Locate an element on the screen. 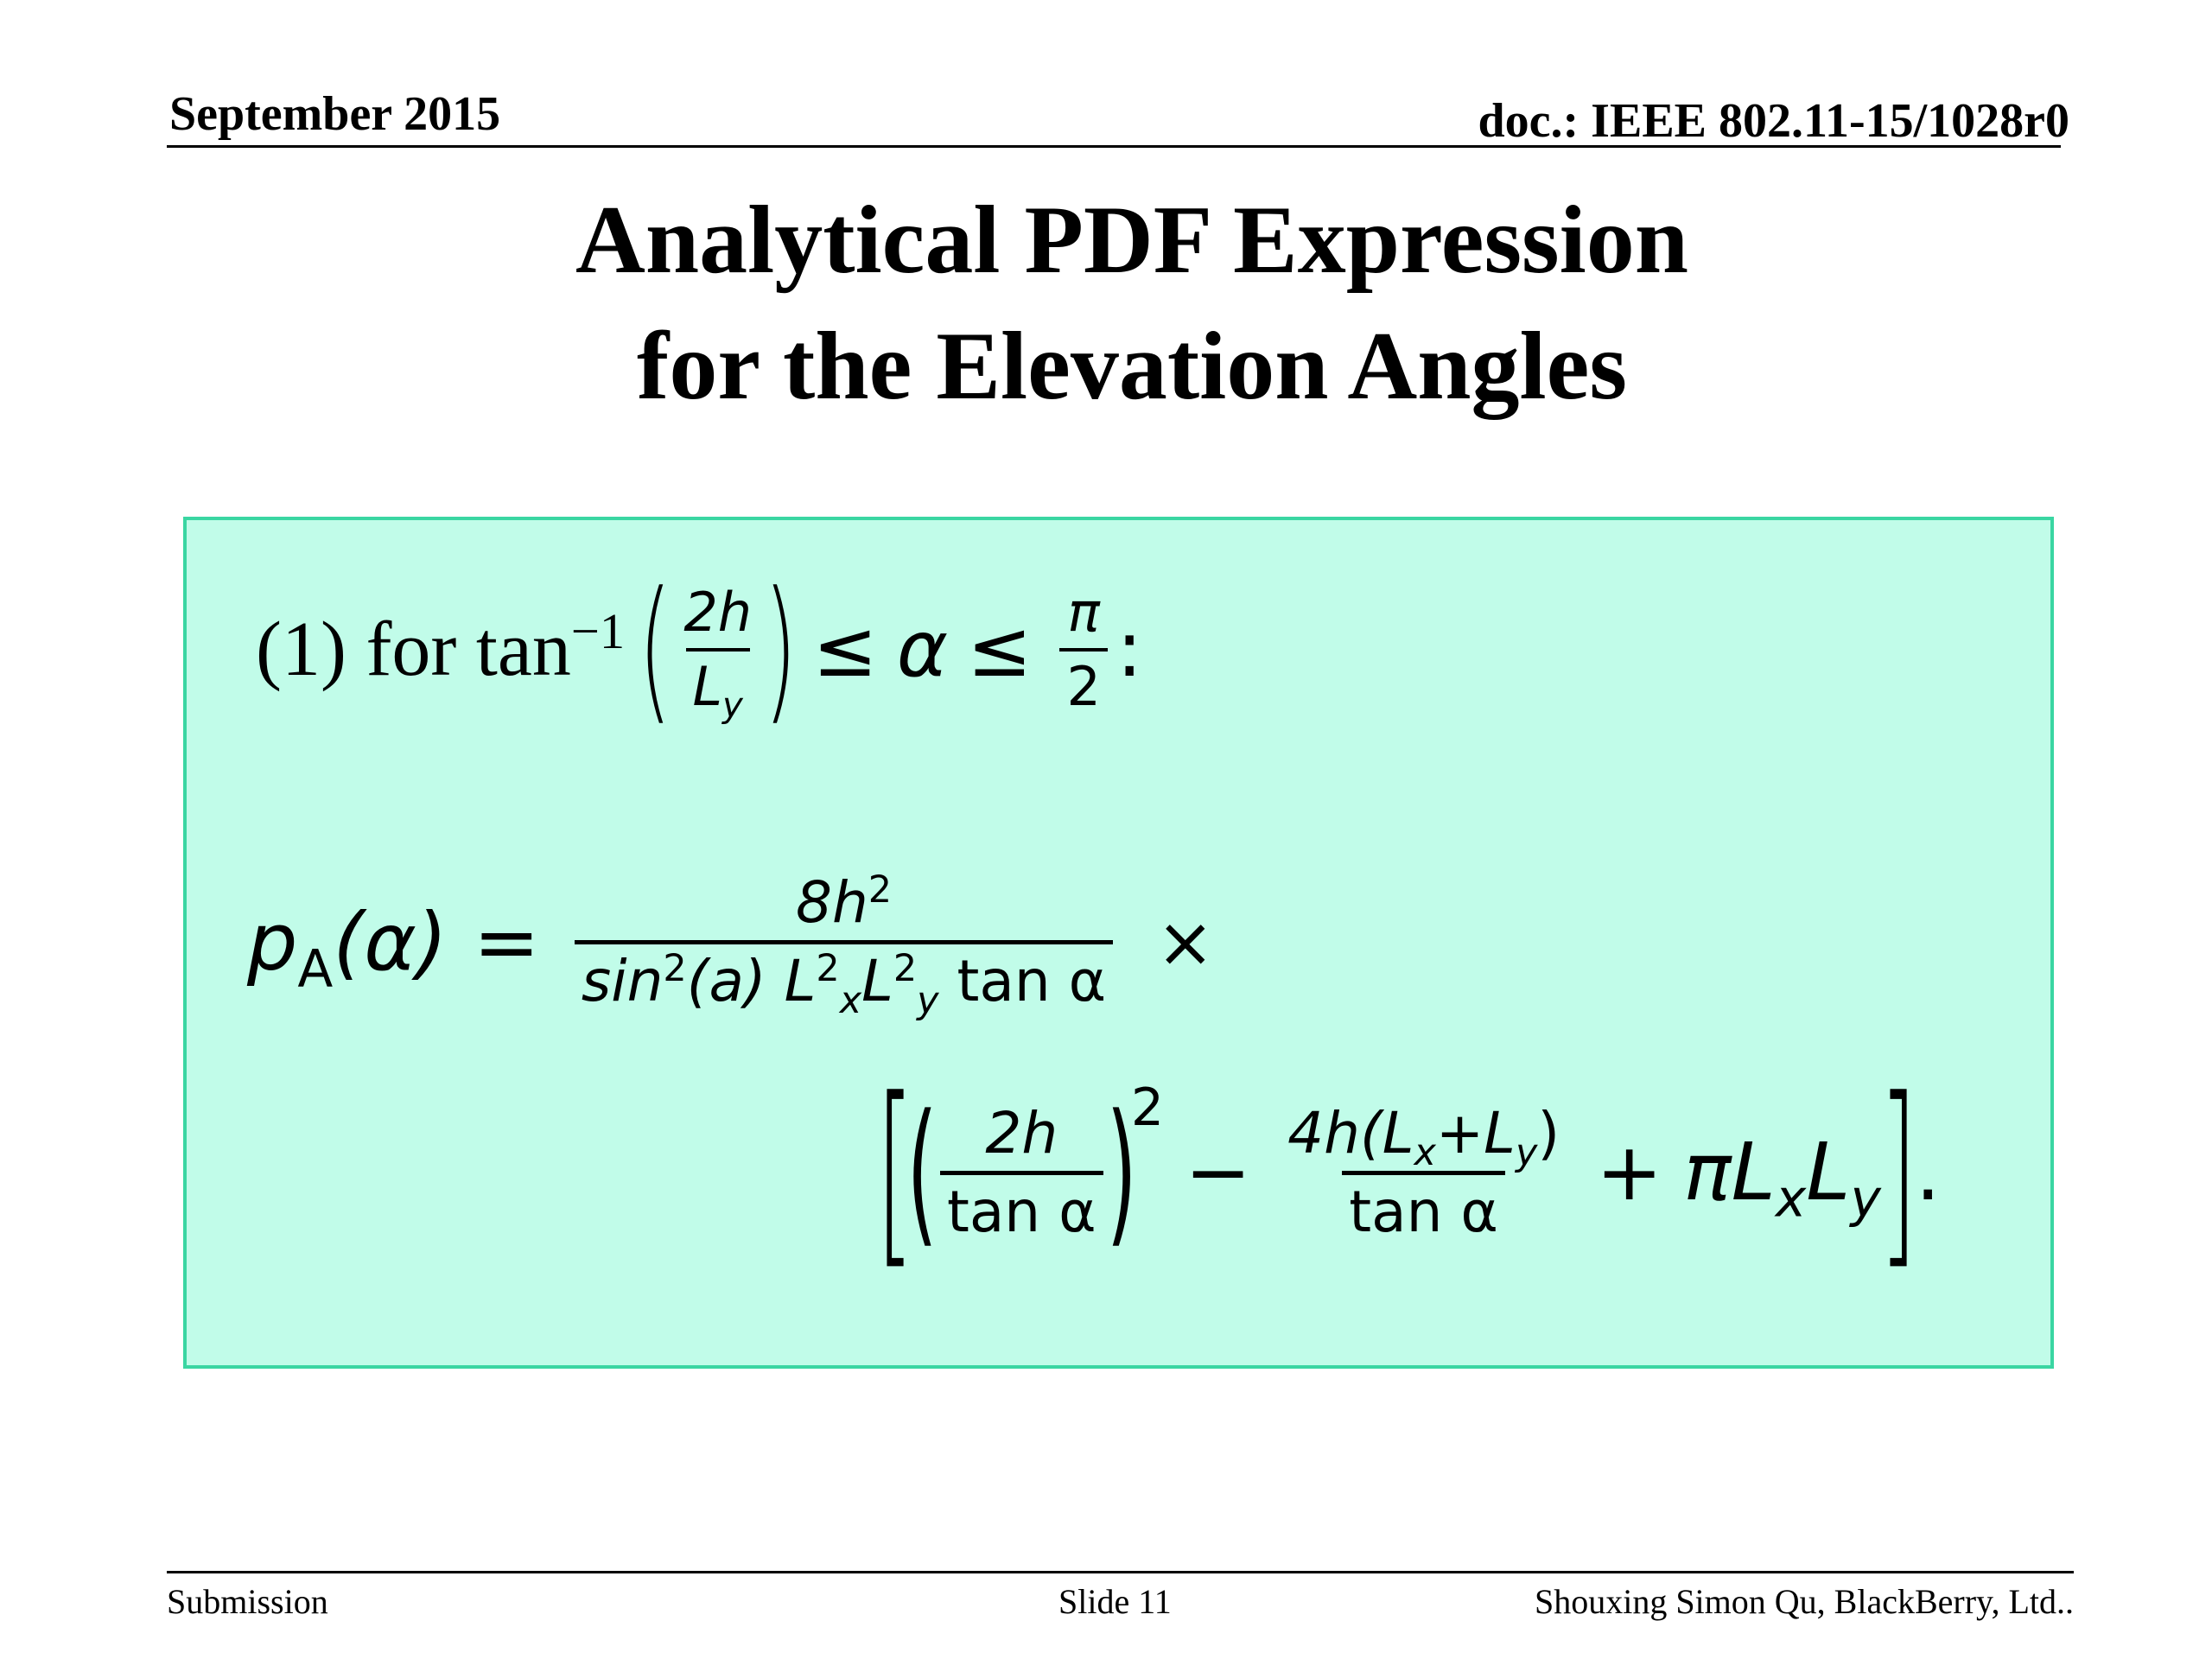  condition-right-paren: ) is located at coordinates (780, 649).